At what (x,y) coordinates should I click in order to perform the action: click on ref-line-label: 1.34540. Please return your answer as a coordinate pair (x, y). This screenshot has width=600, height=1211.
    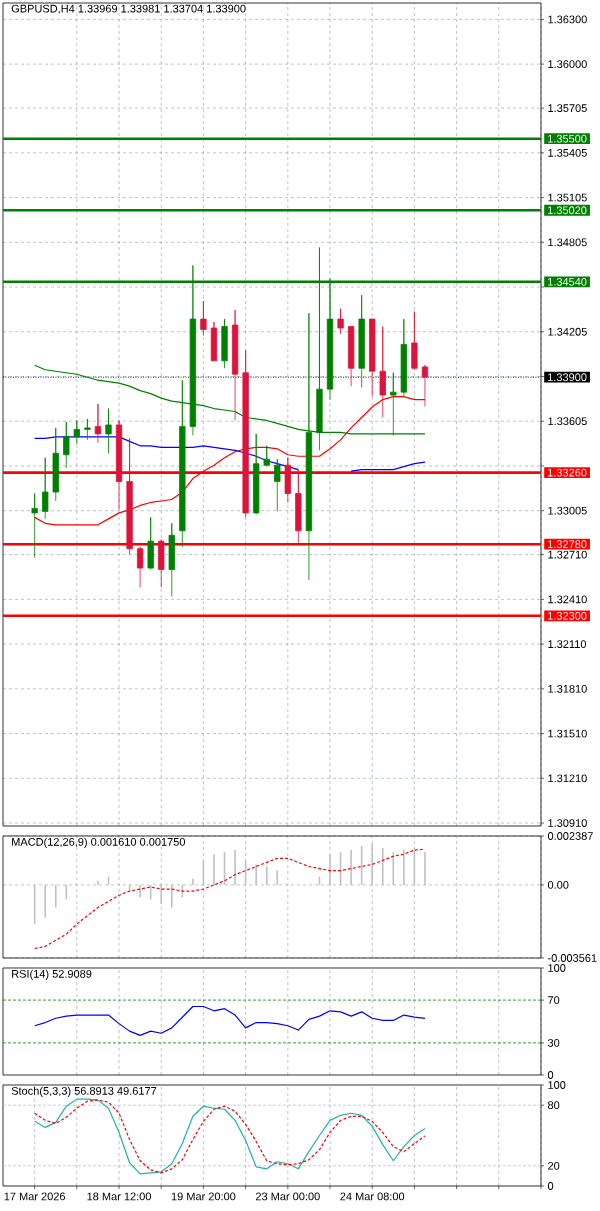
    Looking at the image, I should click on (567, 281).